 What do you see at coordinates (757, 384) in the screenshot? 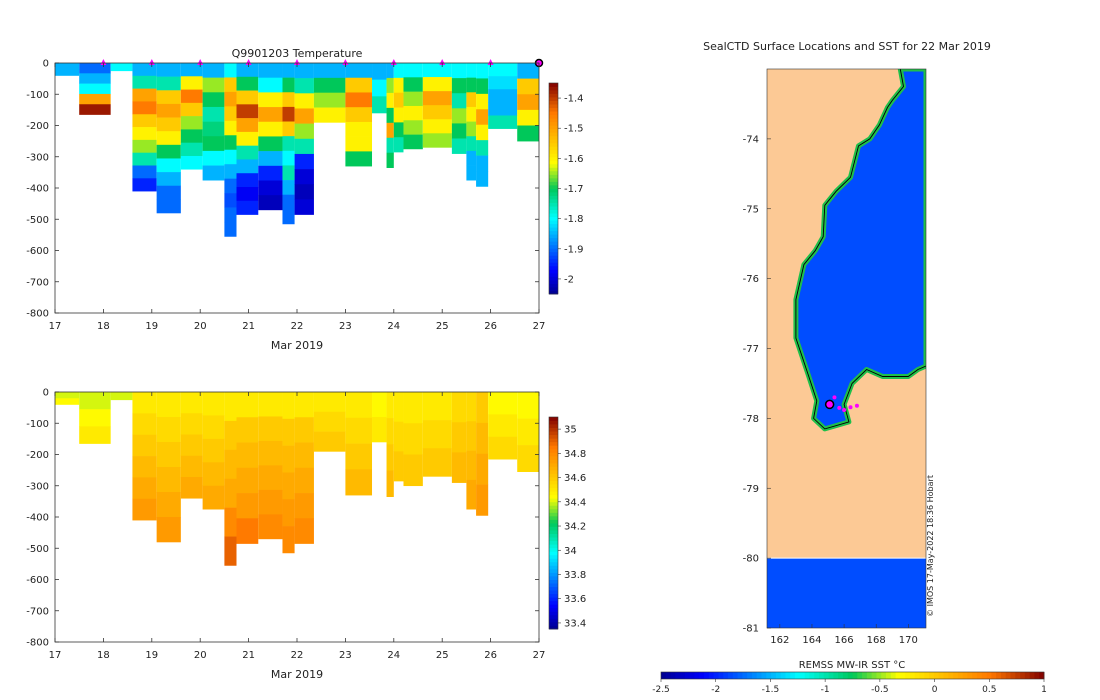
I see `map-latitude-ticks: -74 -75 -76 -77 -78 -79 -80 -81` at bounding box center [757, 384].